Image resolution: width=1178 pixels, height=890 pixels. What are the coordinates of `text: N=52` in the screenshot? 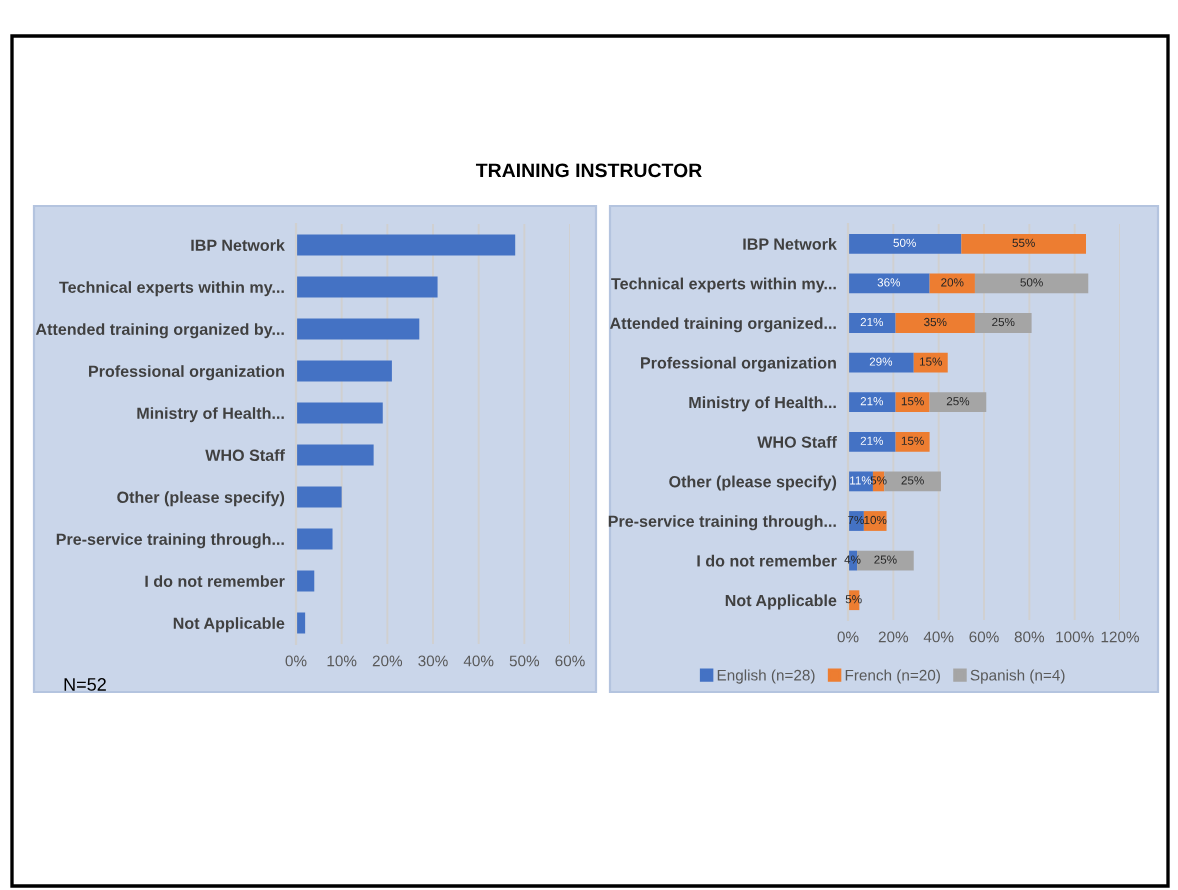 It's located at (85, 684).